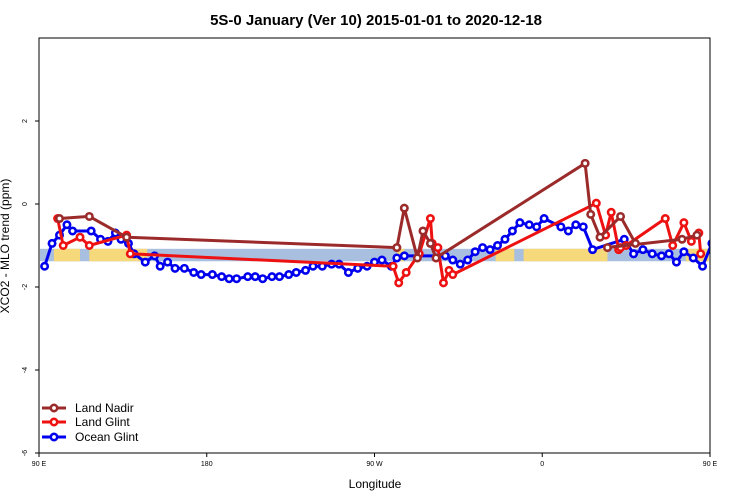 This screenshot has height=500, width=750. I want to click on legend-marker-land-glint, so click(54, 422).